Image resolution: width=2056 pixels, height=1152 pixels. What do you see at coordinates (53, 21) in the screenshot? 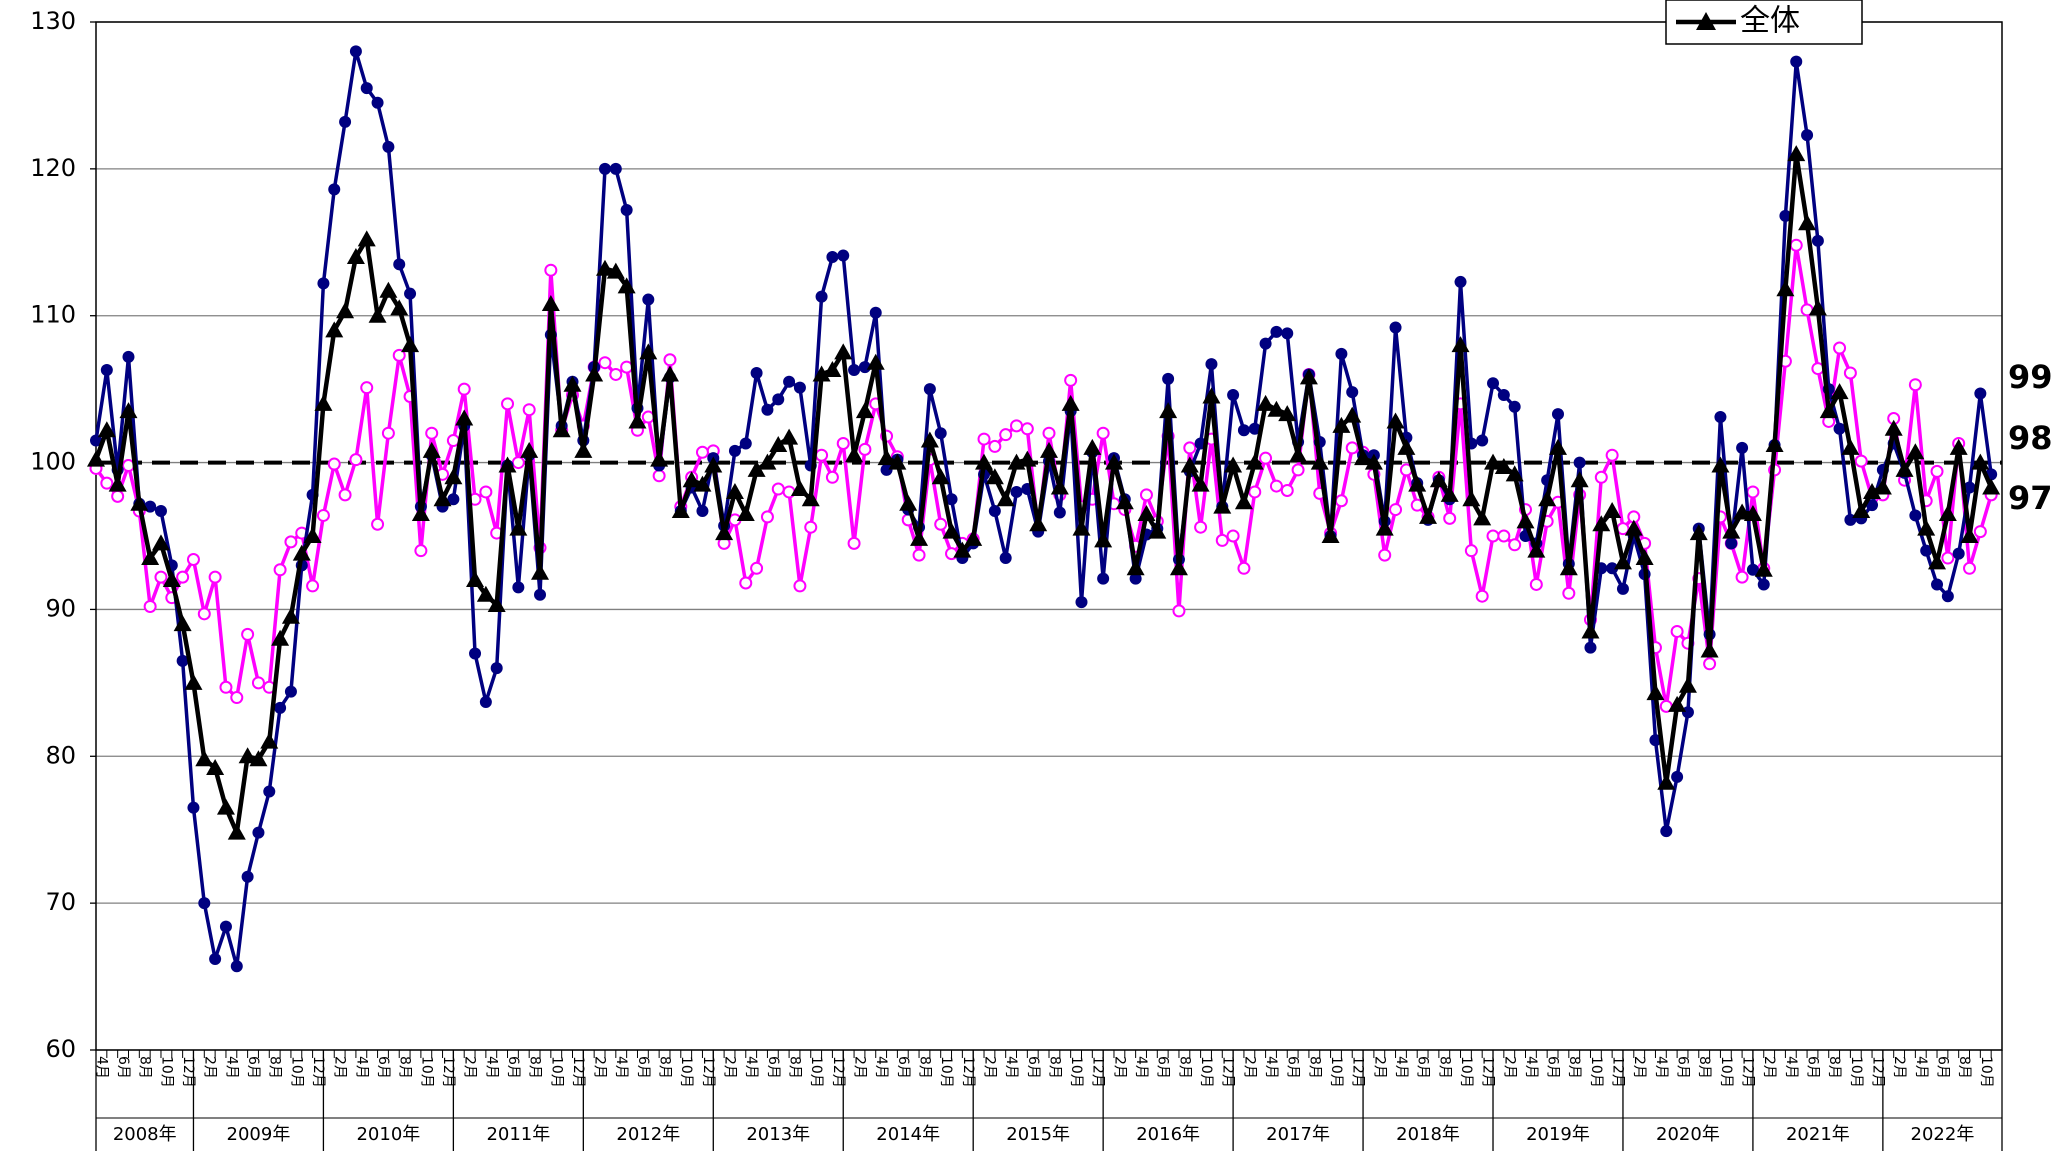
I see `y-tick-label: 130` at bounding box center [53, 21].